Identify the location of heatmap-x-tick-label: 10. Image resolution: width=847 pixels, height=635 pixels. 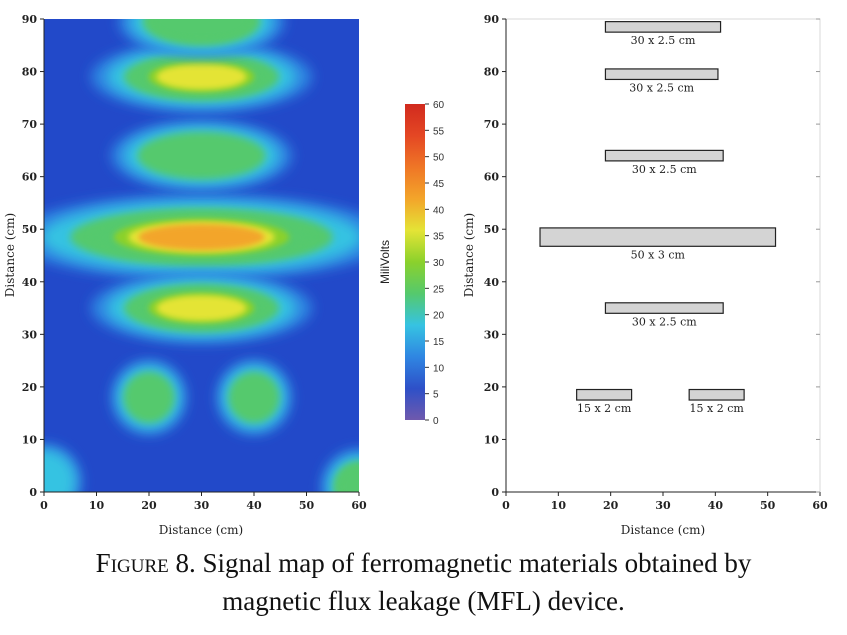
(97, 505).